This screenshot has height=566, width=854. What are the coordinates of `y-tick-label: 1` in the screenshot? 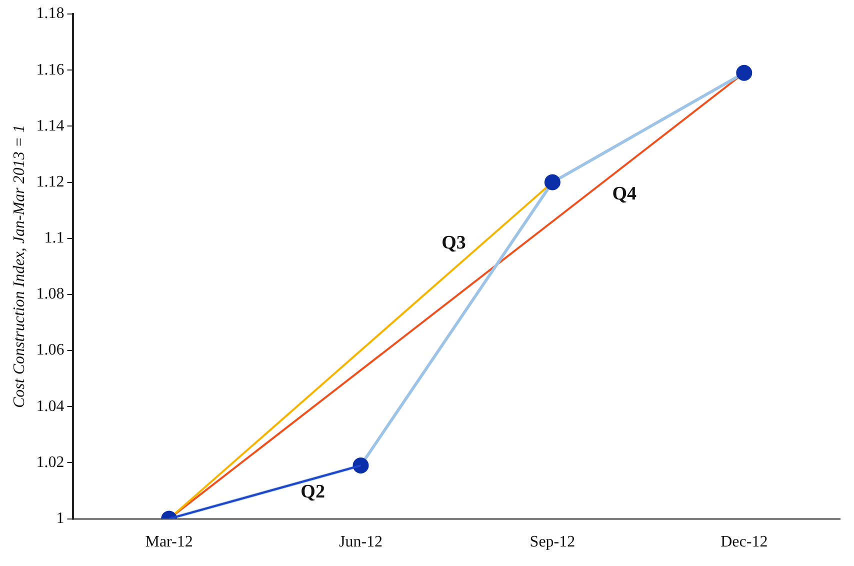 It's located at (60, 519).